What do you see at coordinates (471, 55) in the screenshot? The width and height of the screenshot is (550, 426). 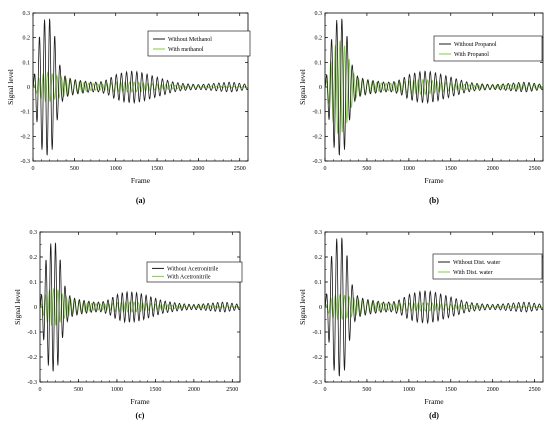 I see `legend-label: With Propanol` at bounding box center [471, 55].